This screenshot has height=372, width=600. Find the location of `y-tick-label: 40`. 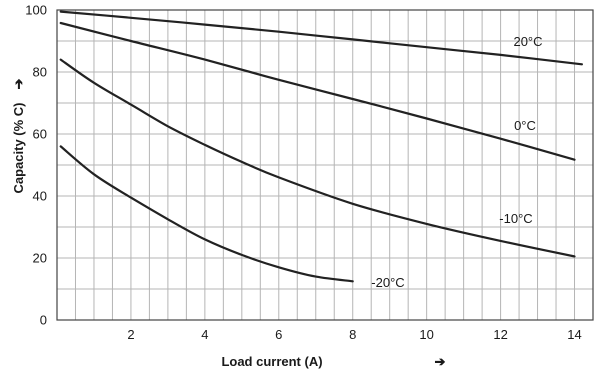

y-tick-label: 40 is located at coordinates (40, 196).